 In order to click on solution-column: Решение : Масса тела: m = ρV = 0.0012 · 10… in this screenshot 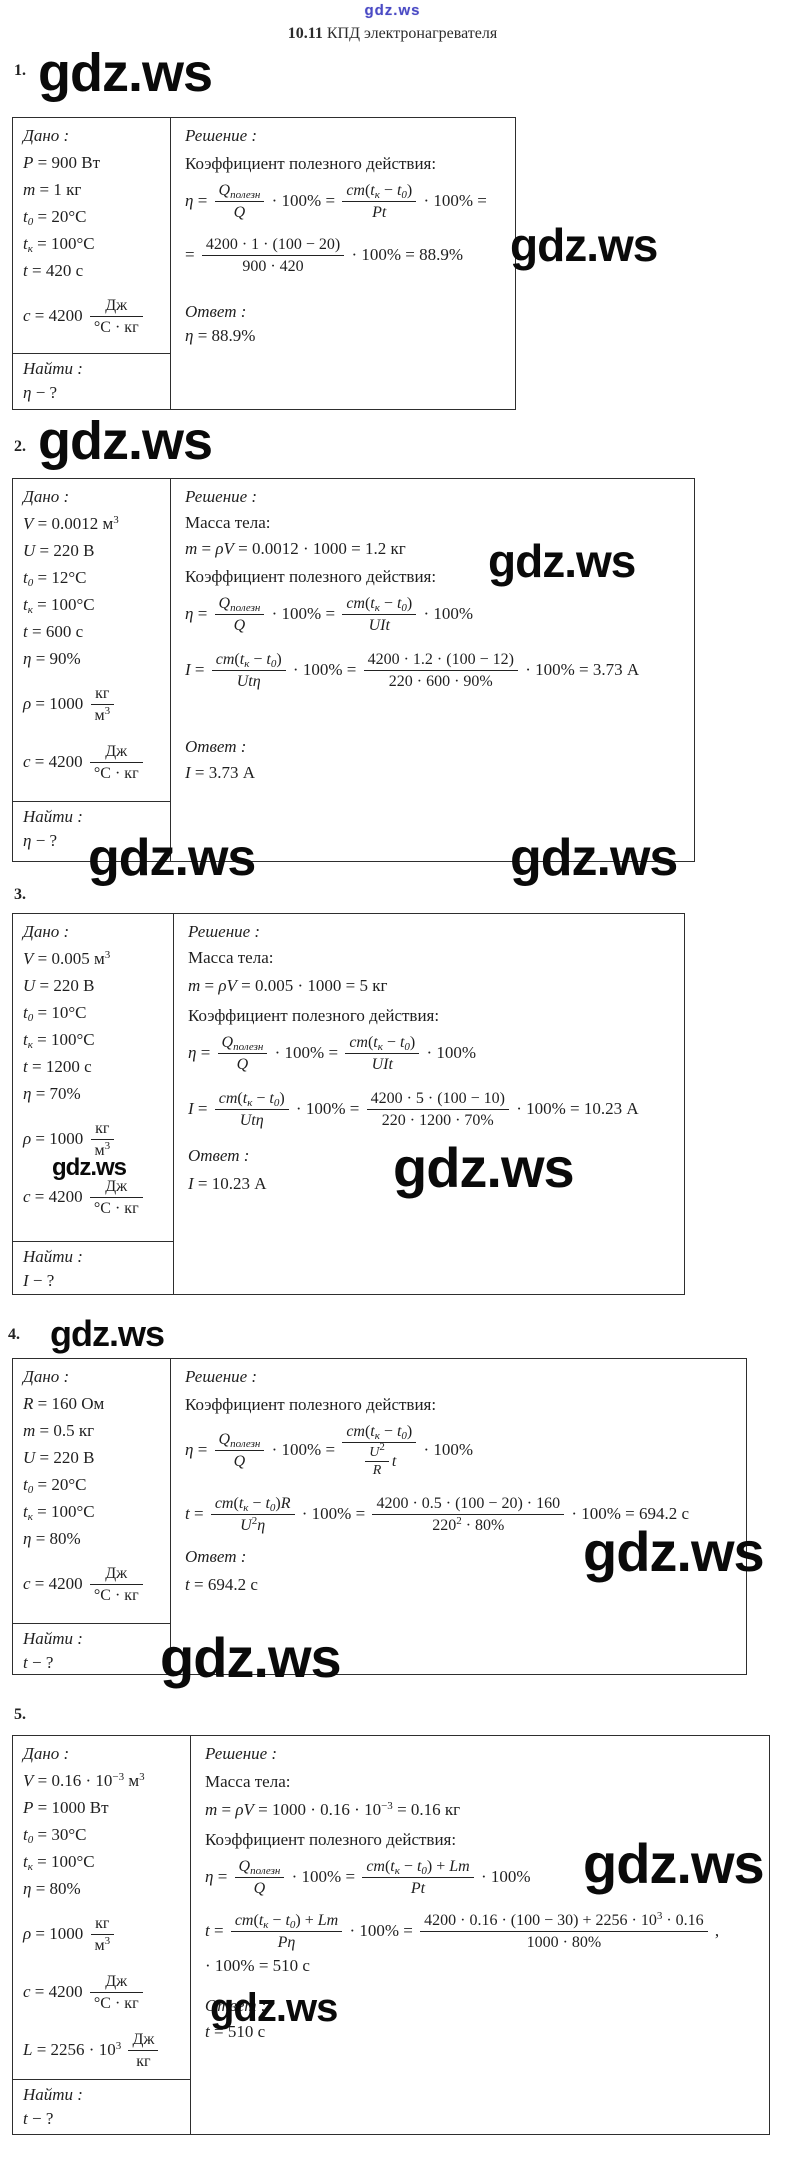, I will do `click(432, 670)`.